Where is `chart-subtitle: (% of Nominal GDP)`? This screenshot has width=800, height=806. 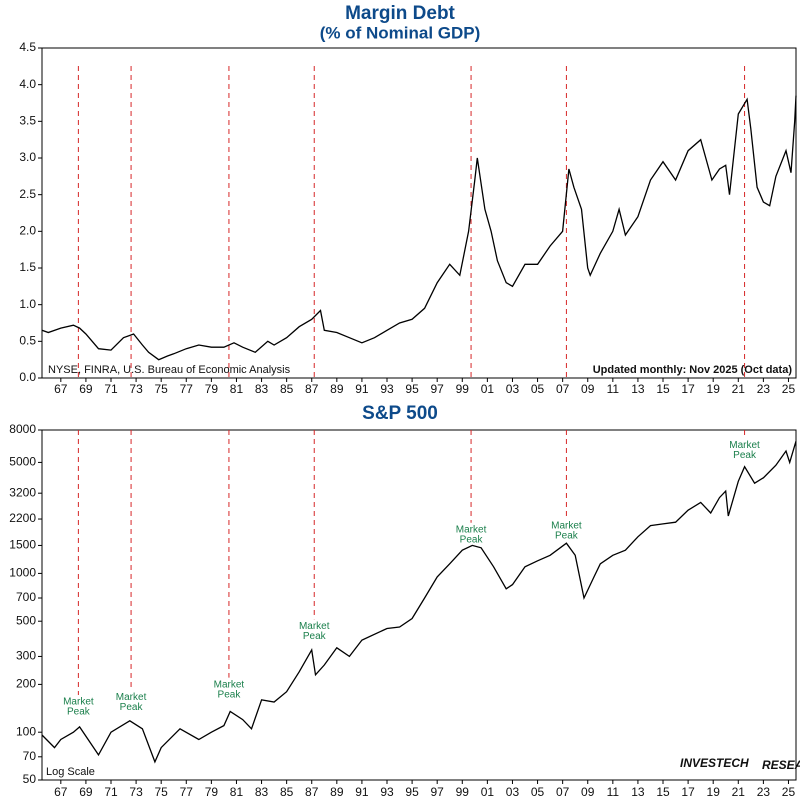
chart-subtitle: (% of Nominal GDP) is located at coordinates (400, 32).